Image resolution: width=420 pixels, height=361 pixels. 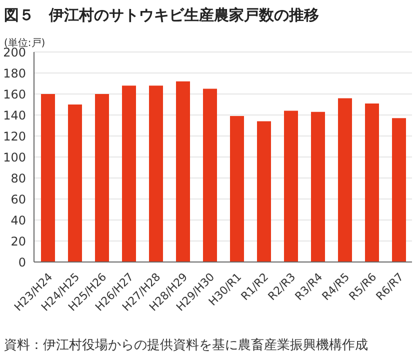 I want to click on y-axis-title: (単位:戸), so click(x=25, y=43).